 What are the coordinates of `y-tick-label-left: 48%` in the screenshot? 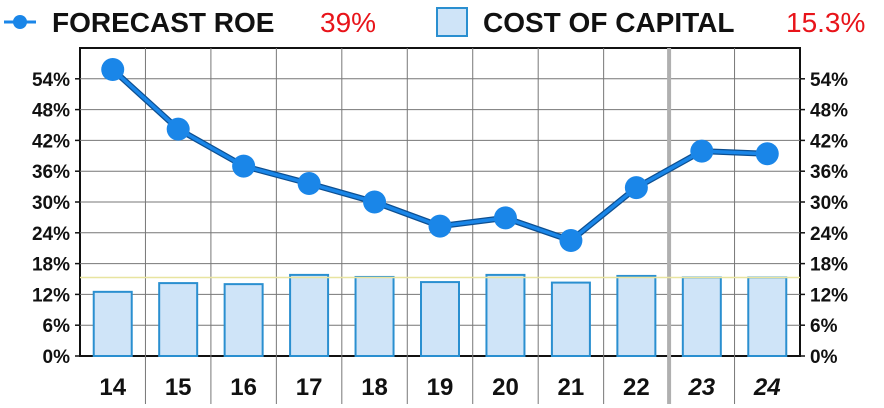 It's located at (51, 111).